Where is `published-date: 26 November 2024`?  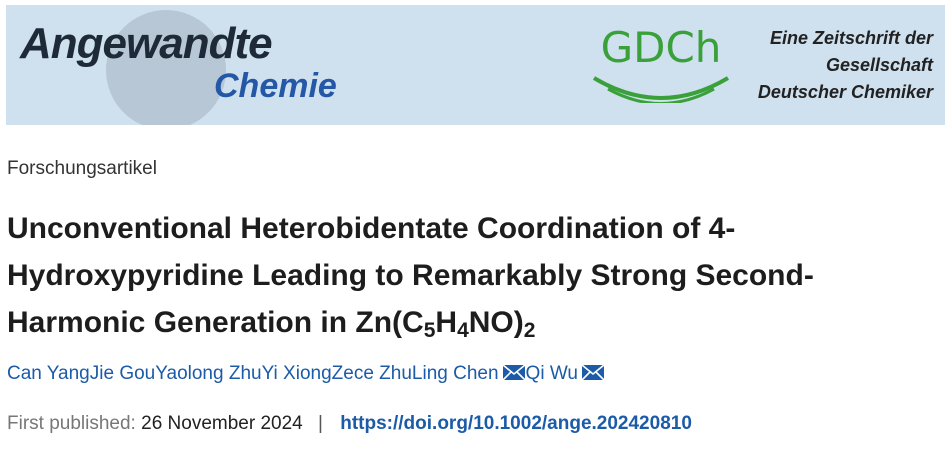
published-date: 26 November 2024 is located at coordinates (222, 423).